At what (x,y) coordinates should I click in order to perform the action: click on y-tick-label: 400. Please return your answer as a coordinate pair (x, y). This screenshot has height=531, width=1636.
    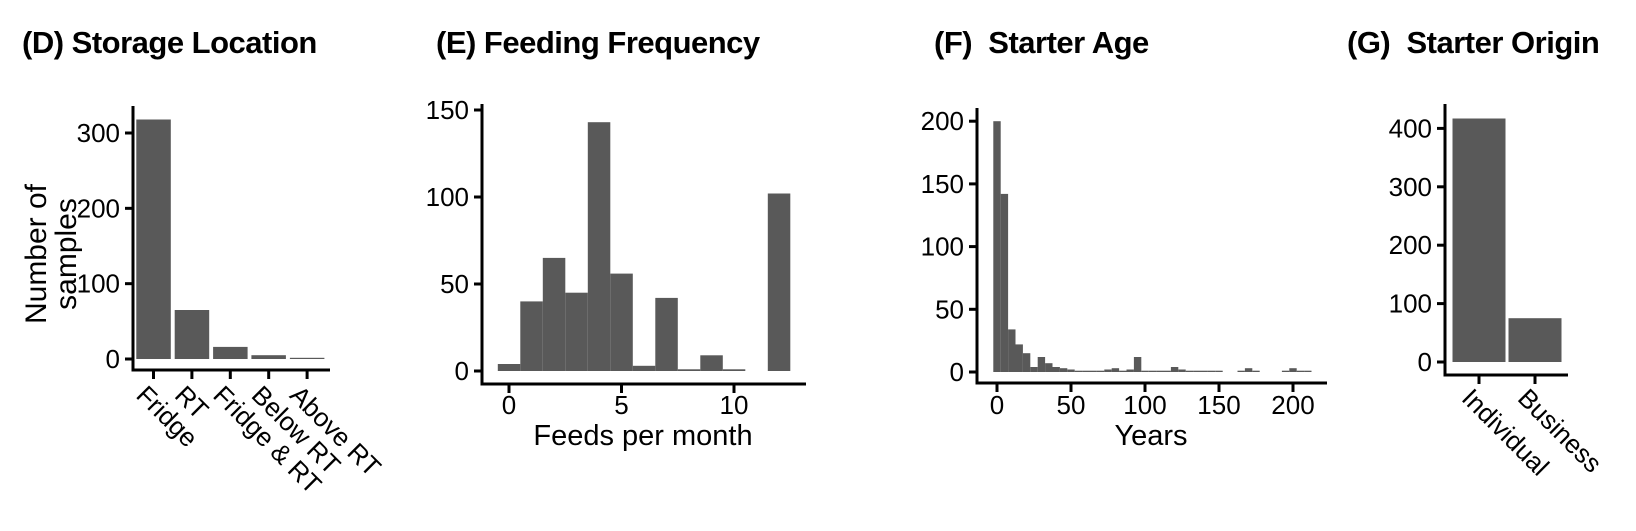
    Looking at the image, I should click on (1410, 128).